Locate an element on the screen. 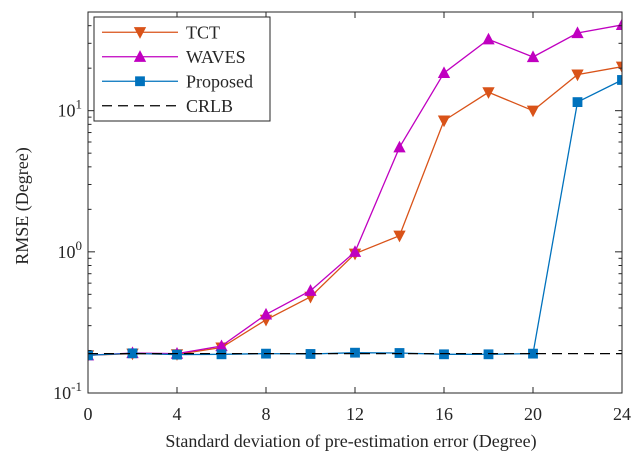 This screenshot has height=462, width=634. legend: TCT WAVES Proposed CRLB is located at coordinates (182, 69).